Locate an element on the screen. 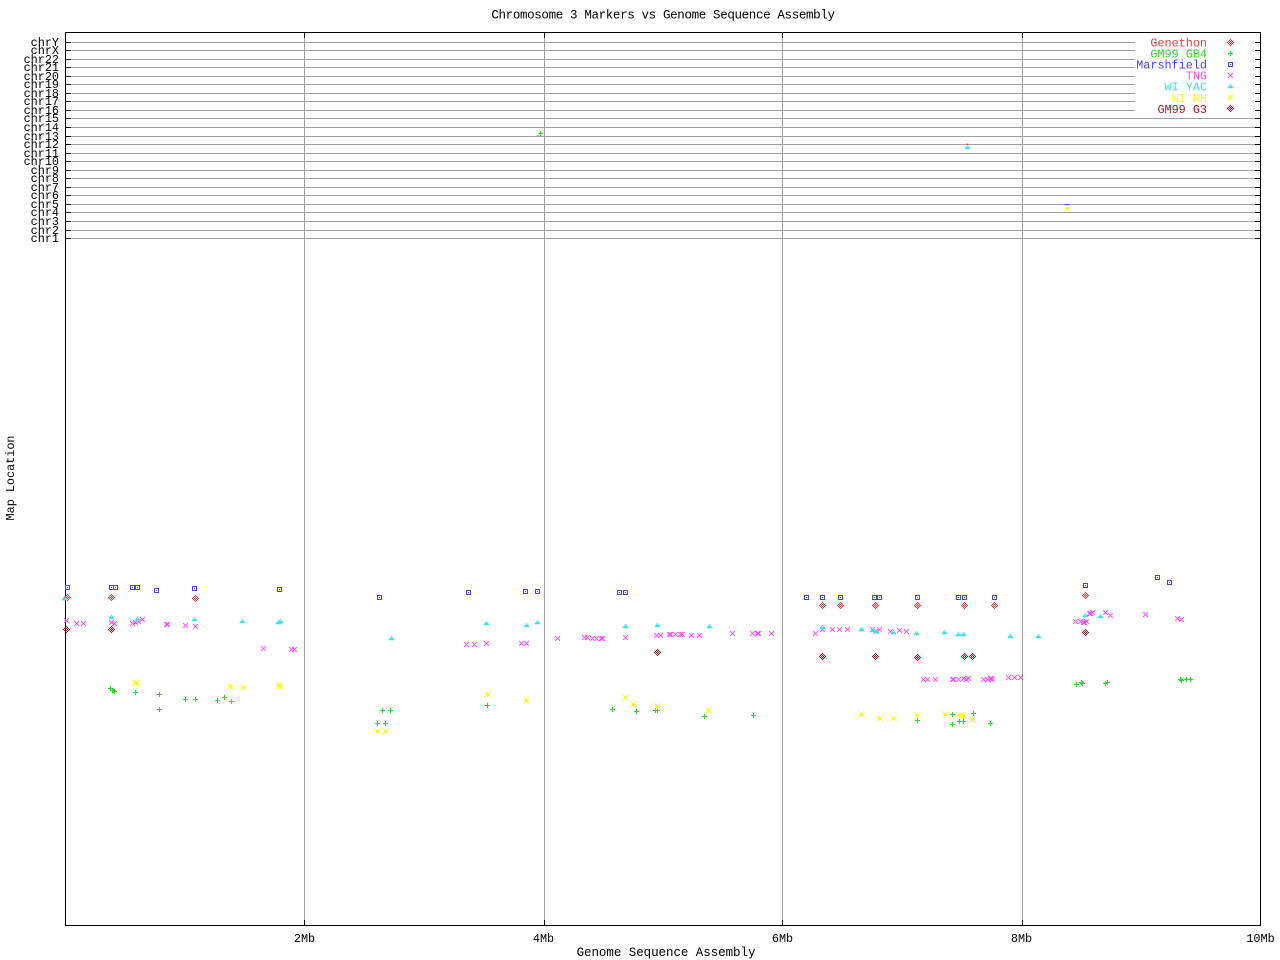  svg-text: chr2 is located at coordinates (45, 231).